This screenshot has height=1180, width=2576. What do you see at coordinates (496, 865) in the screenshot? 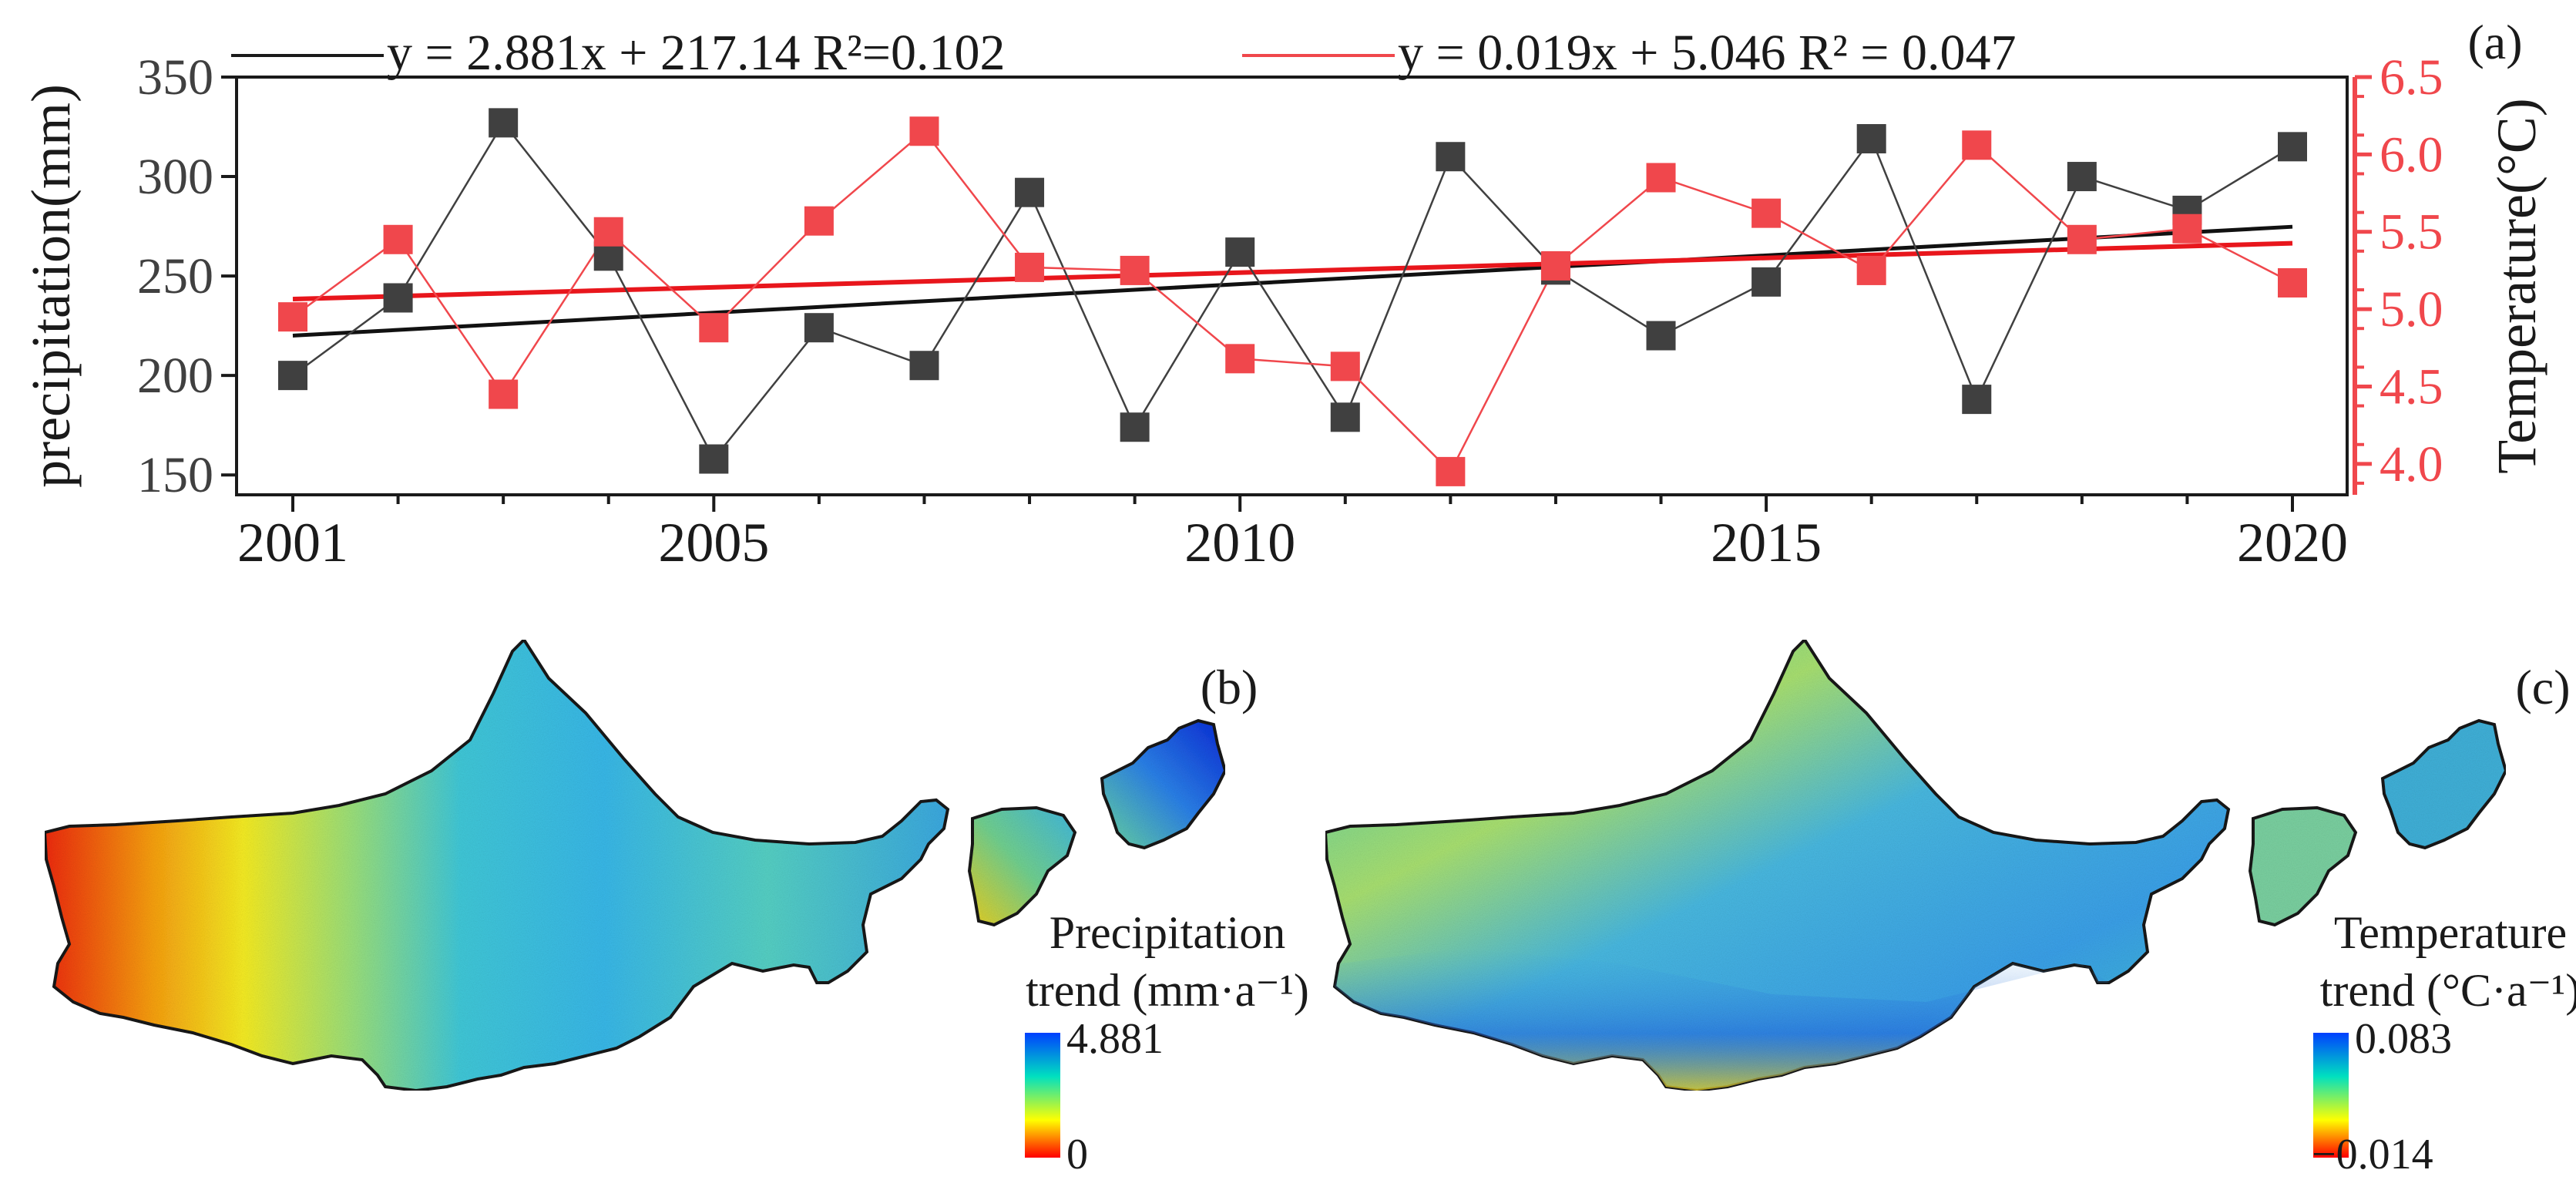
I see `precipitation-map-main-region` at bounding box center [496, 865].